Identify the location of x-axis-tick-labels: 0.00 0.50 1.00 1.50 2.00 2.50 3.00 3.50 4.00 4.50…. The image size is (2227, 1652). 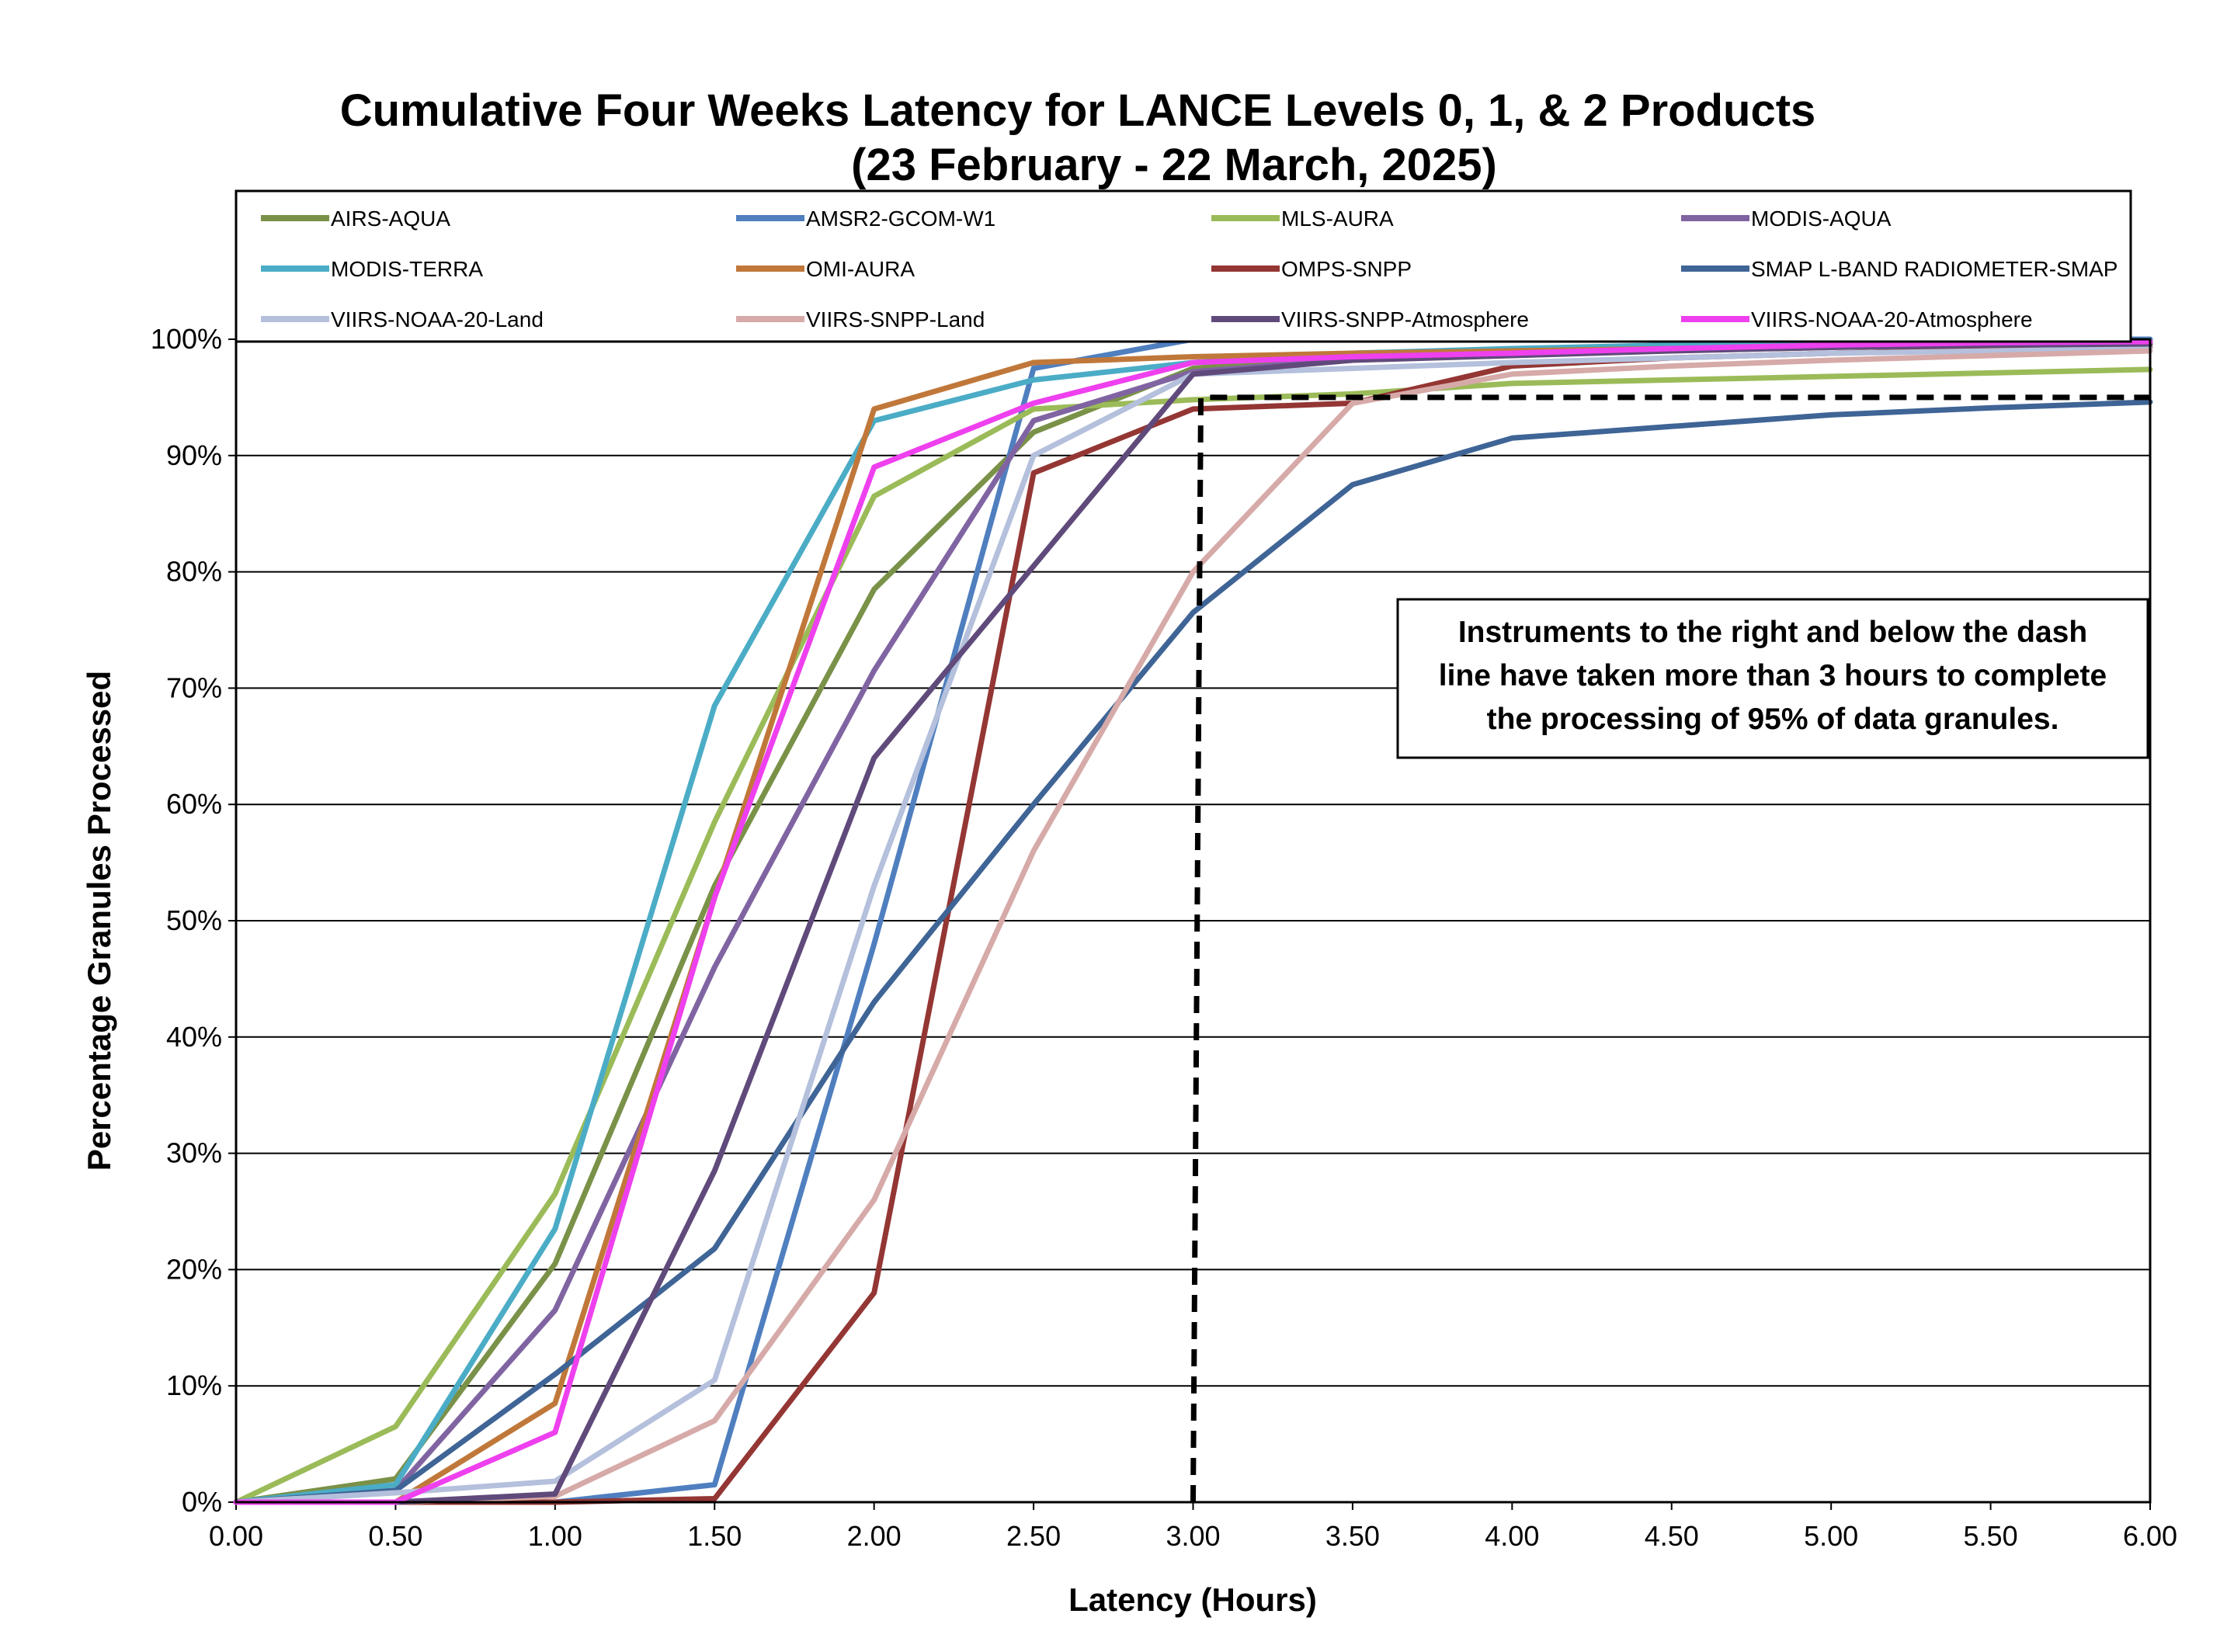
(1193, 1536).